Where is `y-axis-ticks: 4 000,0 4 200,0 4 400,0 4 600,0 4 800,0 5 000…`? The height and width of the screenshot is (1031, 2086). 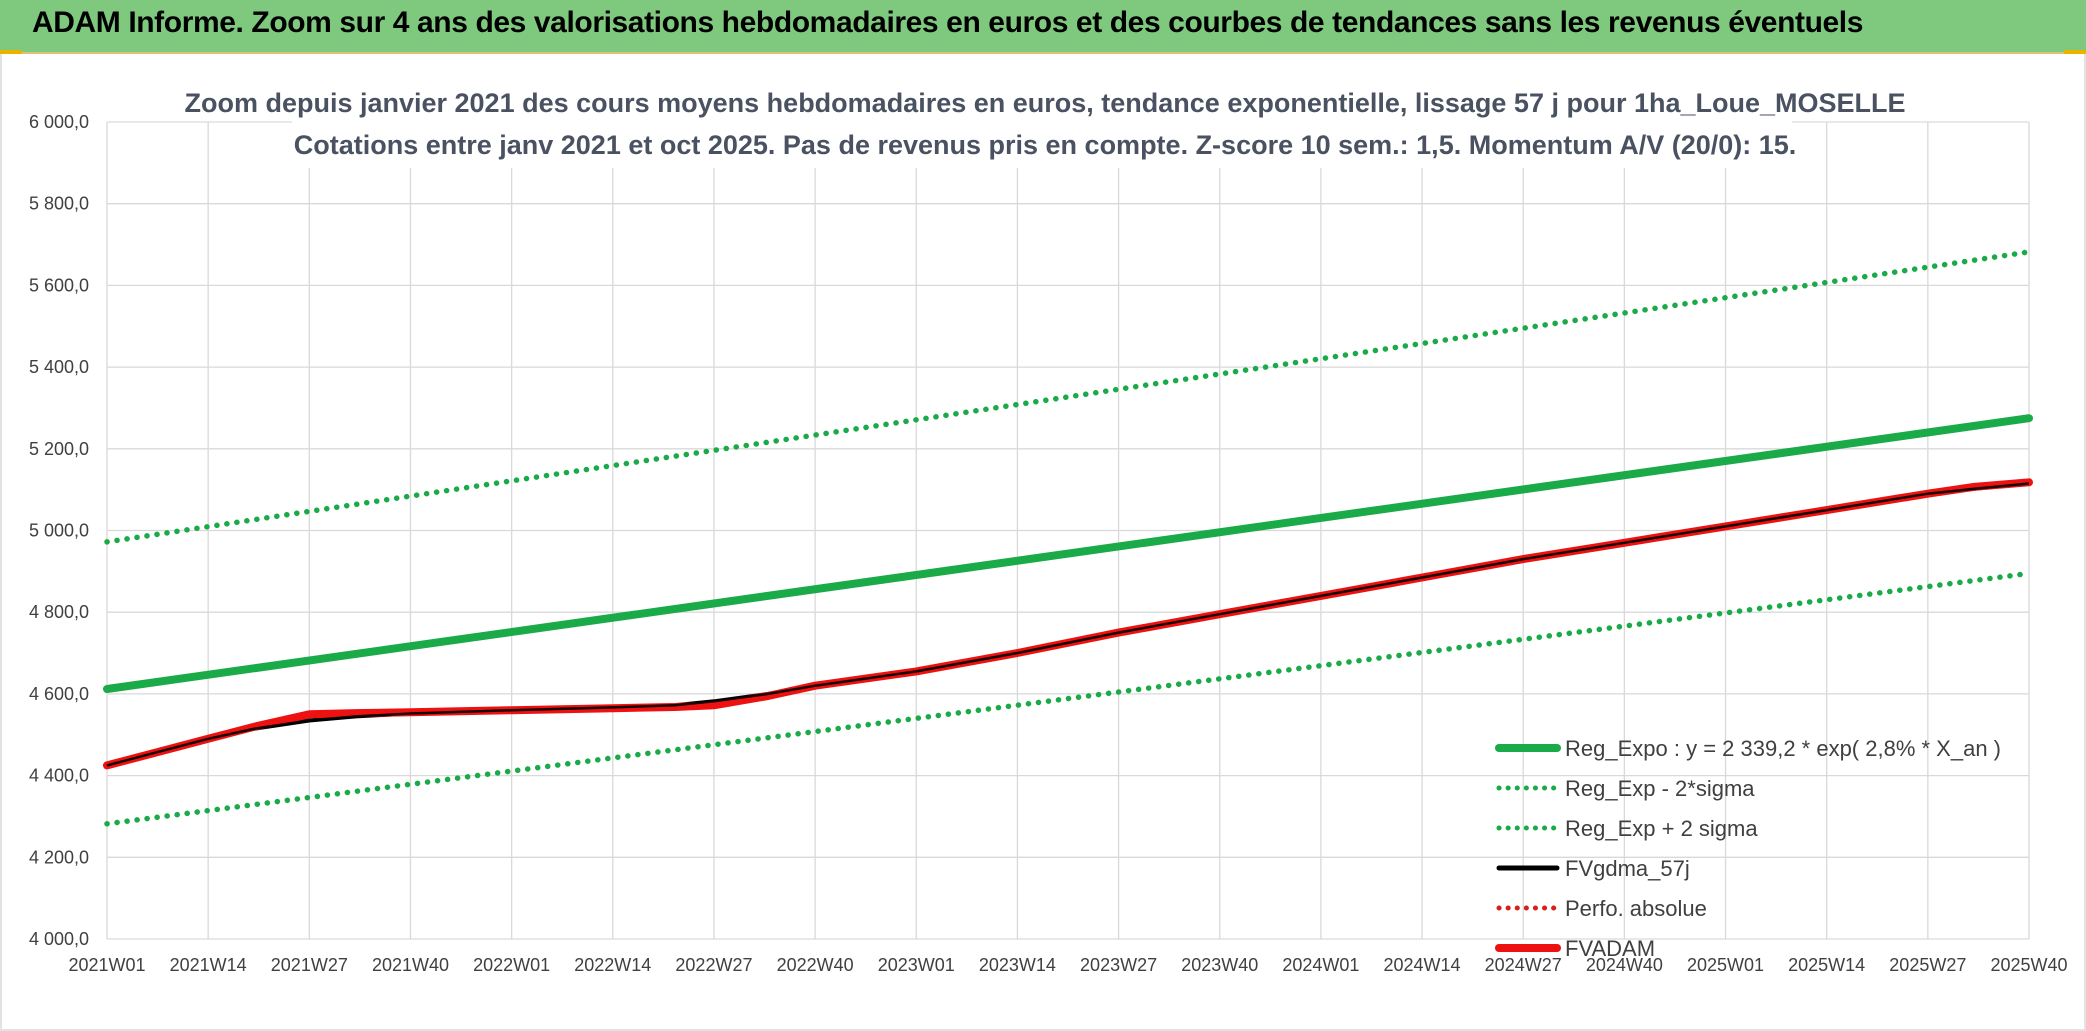 y-axis-ticks: 4 000,0 4 200,0 4 400,0 4 600,0 4 800,0 5 000… is located at coordinates (59, 530).